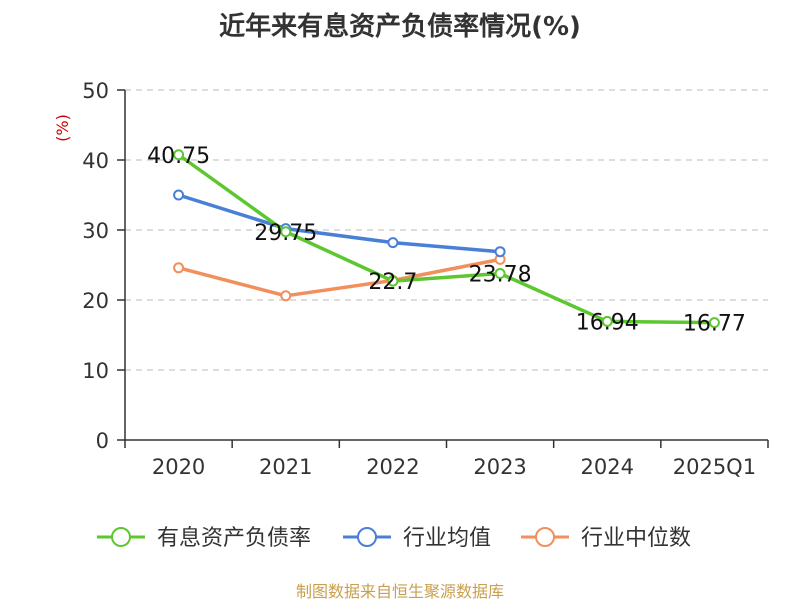 The height and width of the screenshot is (602, 800). Describe the element at coordinates (399, 591) in the screenshot. I see `source-note: 制图数据来自恒生聚源数据库` at that location.